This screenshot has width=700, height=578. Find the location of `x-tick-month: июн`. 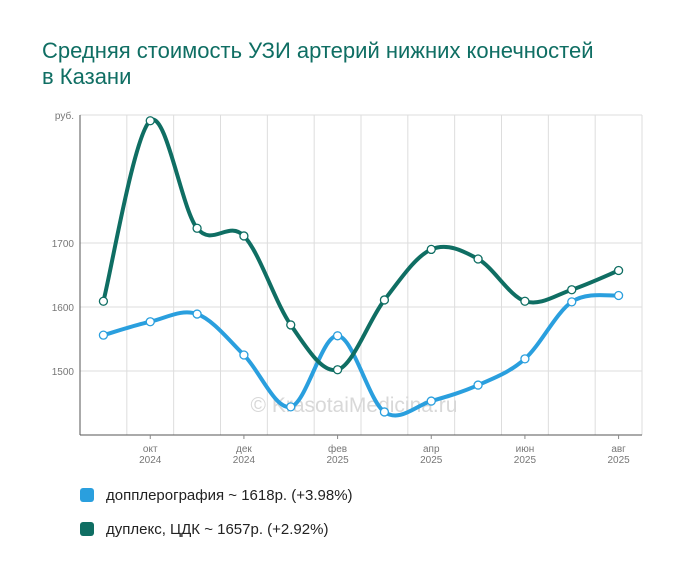

x-tick-month: июн is located at coordinates (525, 449).